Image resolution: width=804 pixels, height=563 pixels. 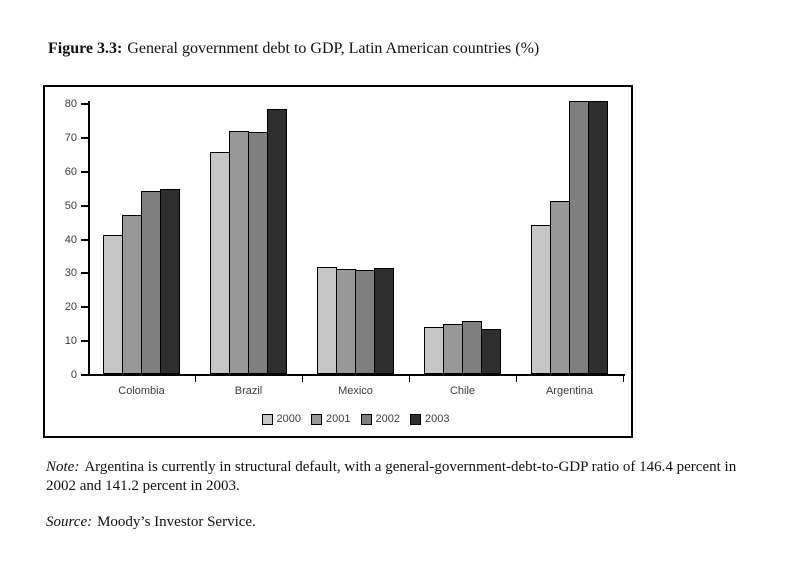 I want to click on y-axis-tick-label: 80, so click(x=70, y=104).